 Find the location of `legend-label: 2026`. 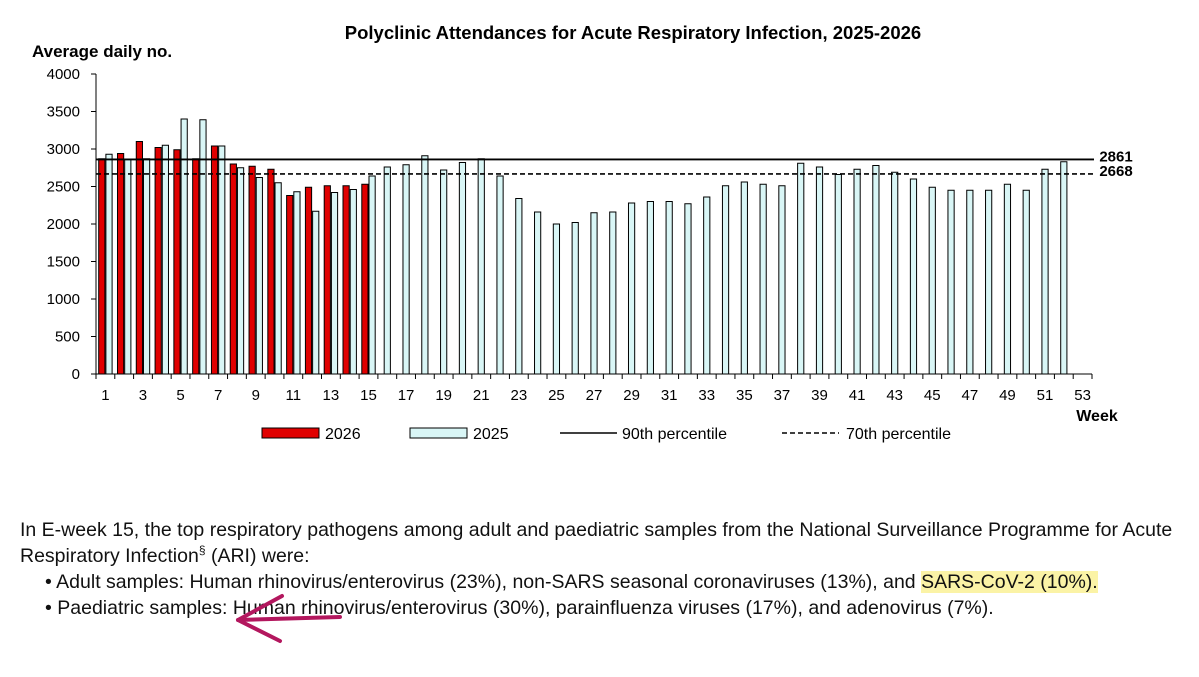

legend-label: 2026 is located at coordinates (343, 434).